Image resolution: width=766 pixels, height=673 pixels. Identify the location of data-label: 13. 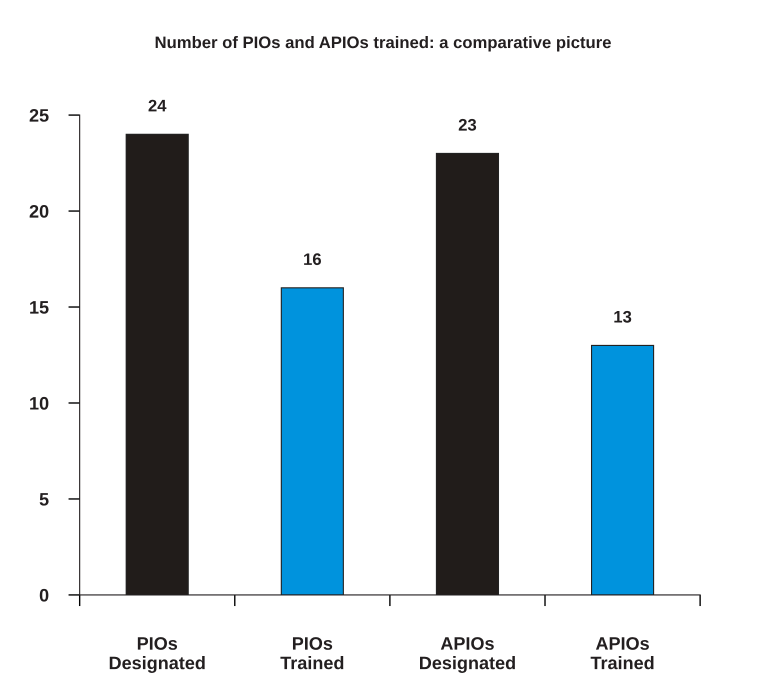
(623, 316).